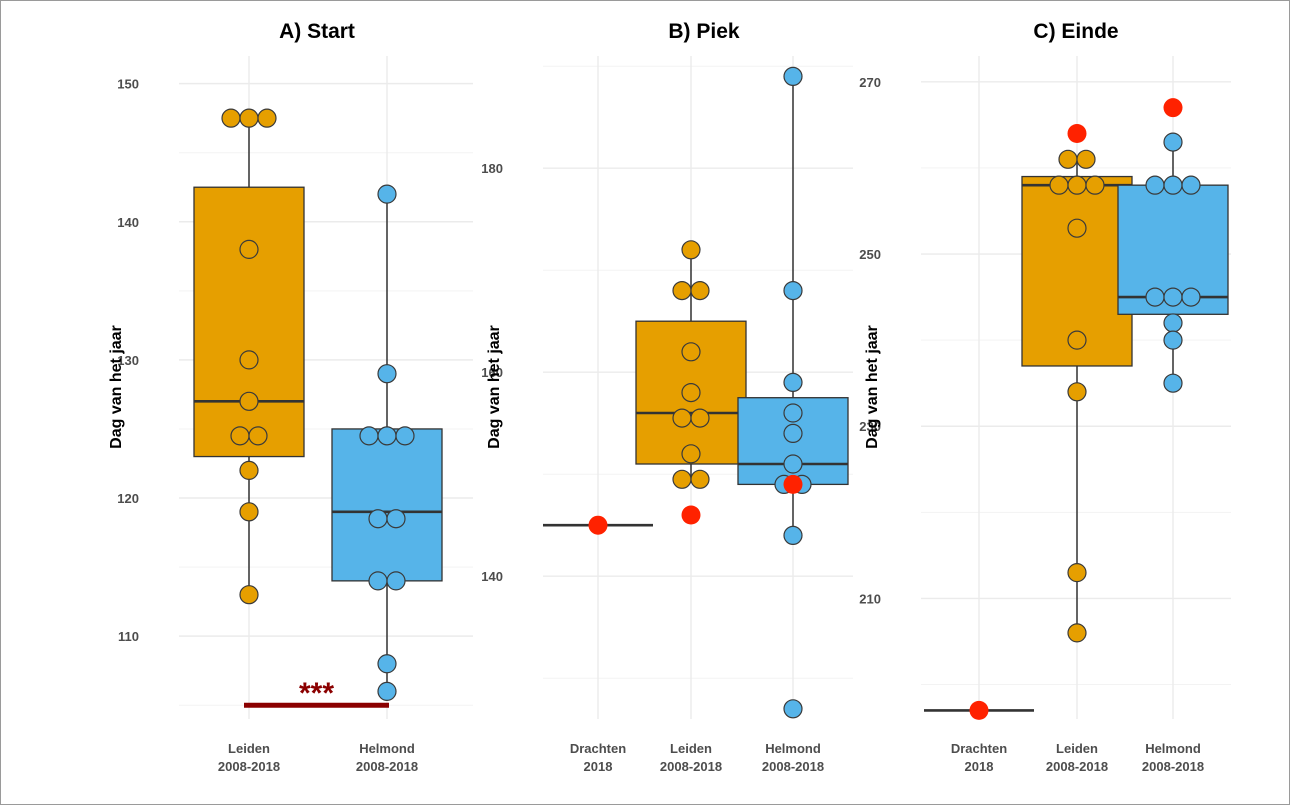 Image resolution: width=1290 pixels, height=806 pixels. What do you see at coordinates (598, 766) in the screenshot?
I see `x-tick-label: 2018` at bounding box center [598, 766].